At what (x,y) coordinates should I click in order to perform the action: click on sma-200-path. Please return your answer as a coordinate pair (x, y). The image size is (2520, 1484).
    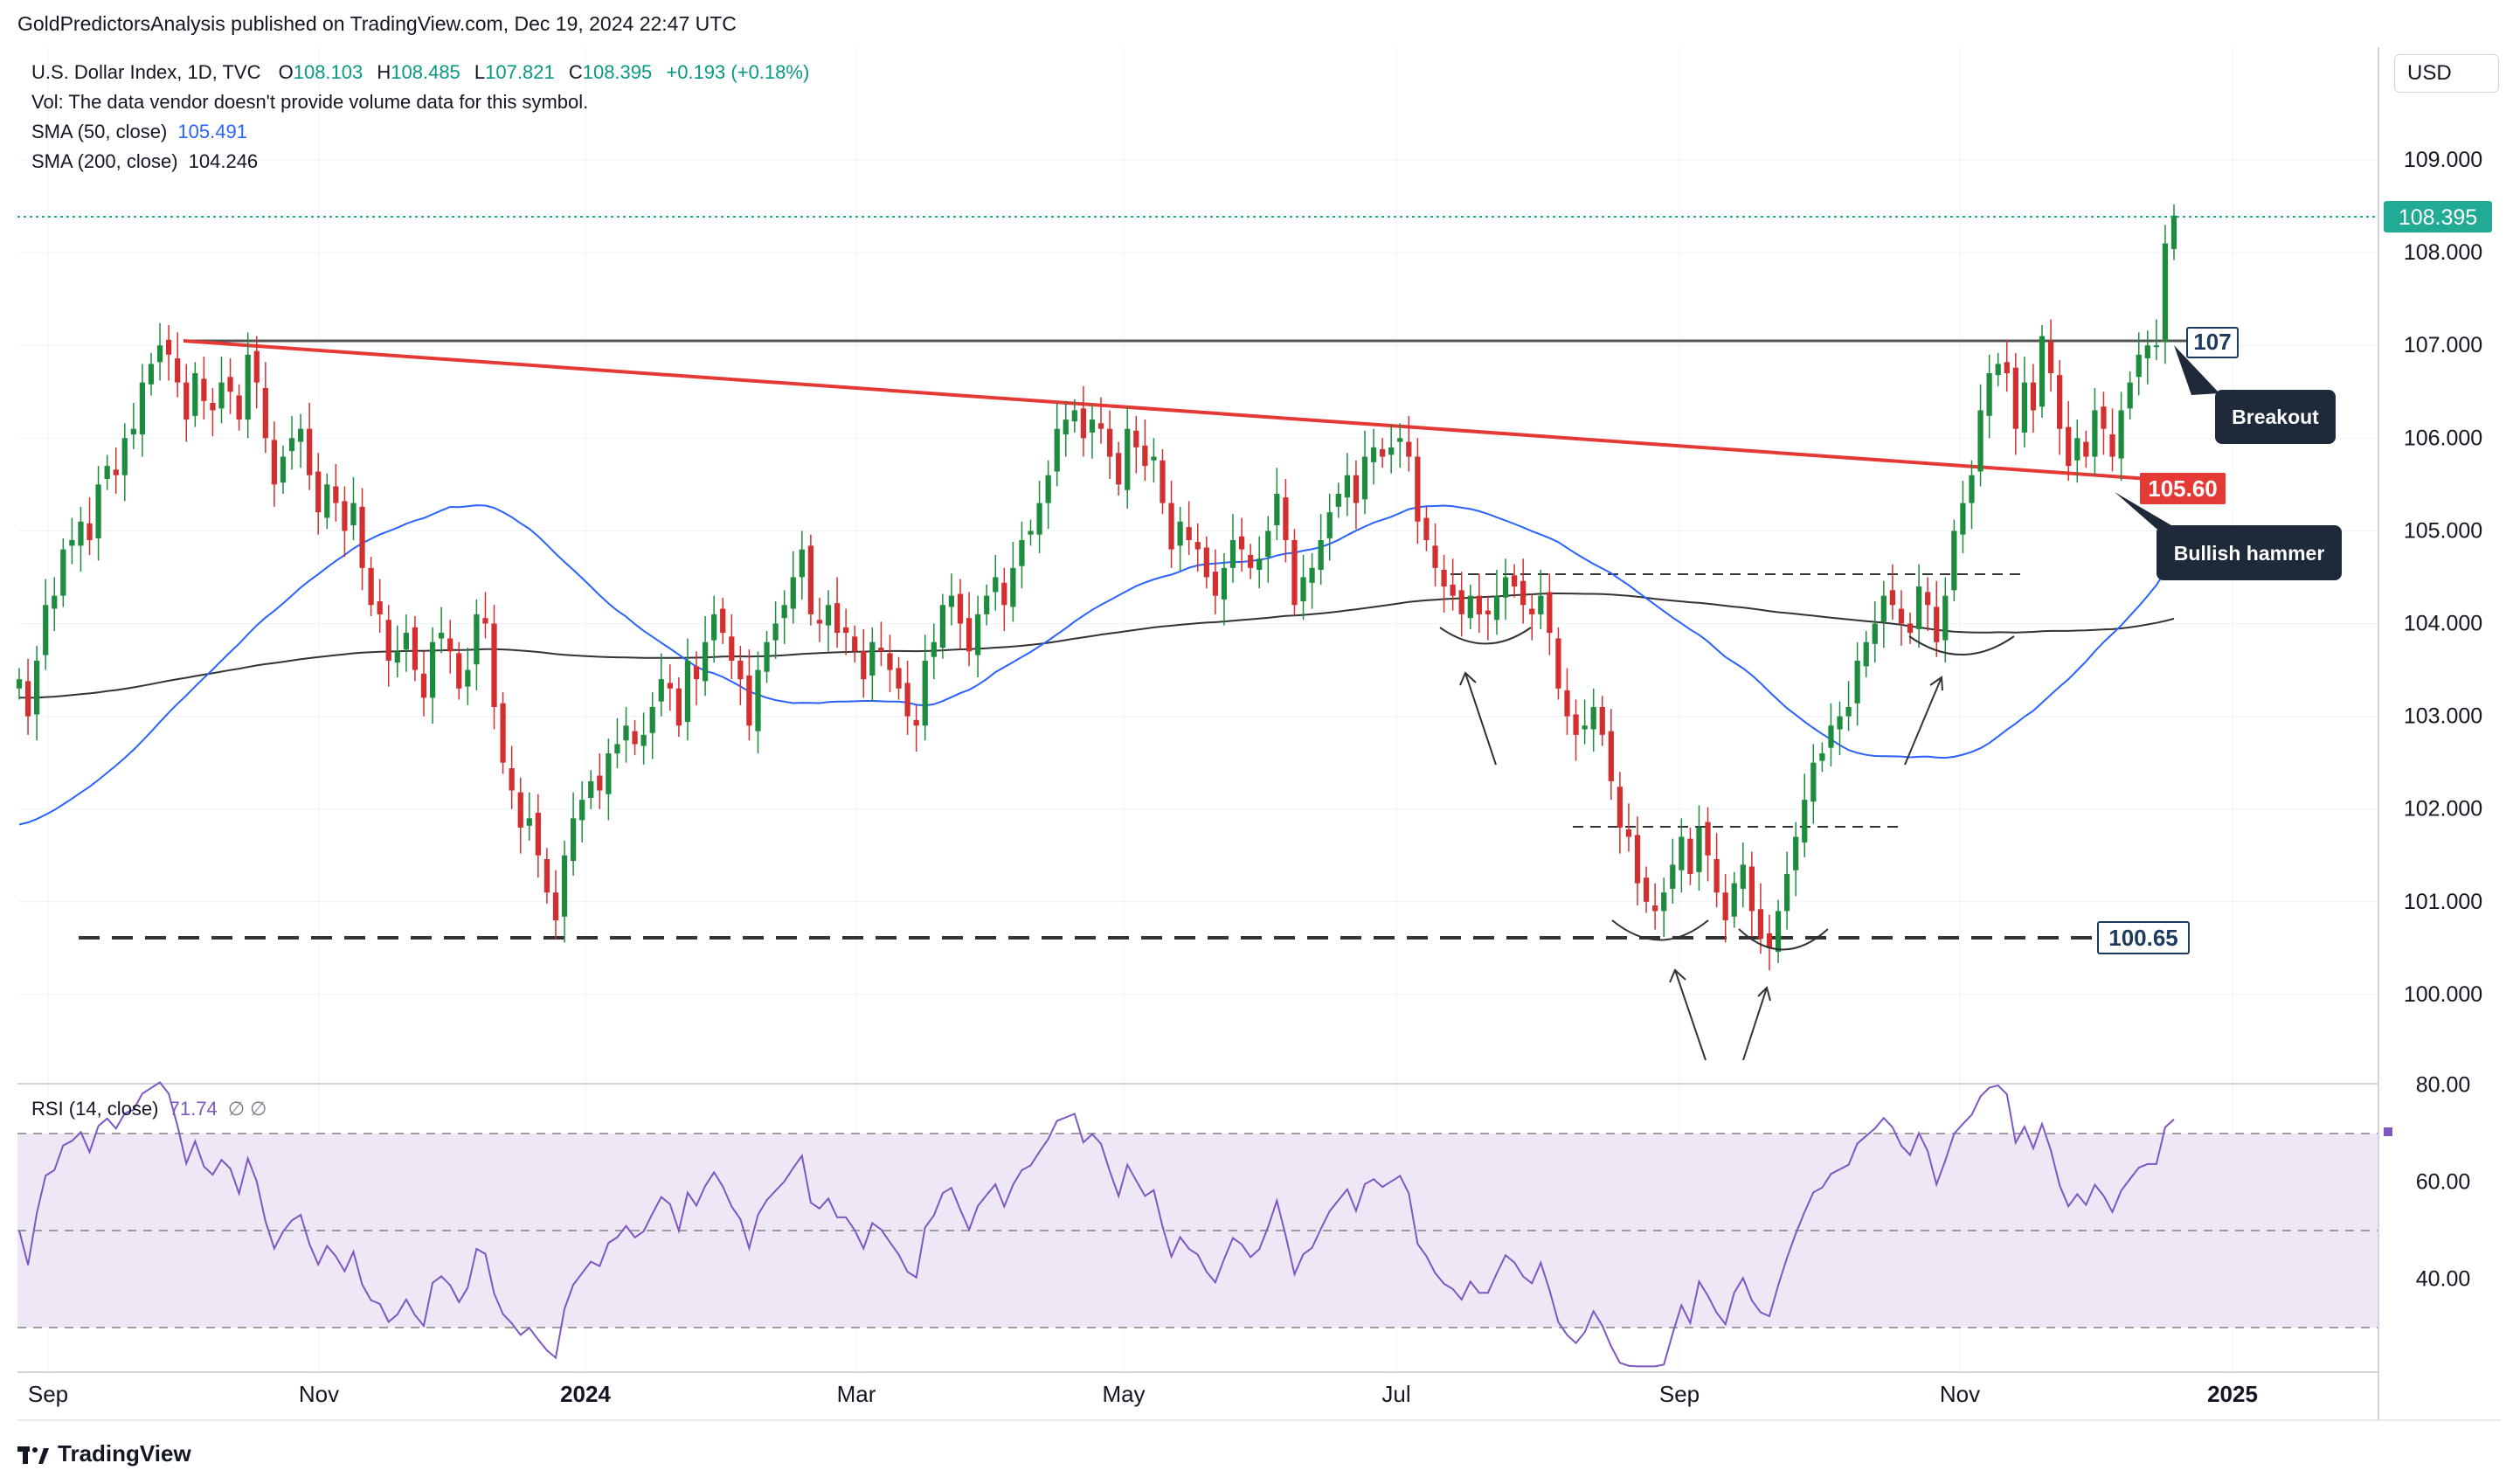
    Looking at the image, I should click on (1096, 645).